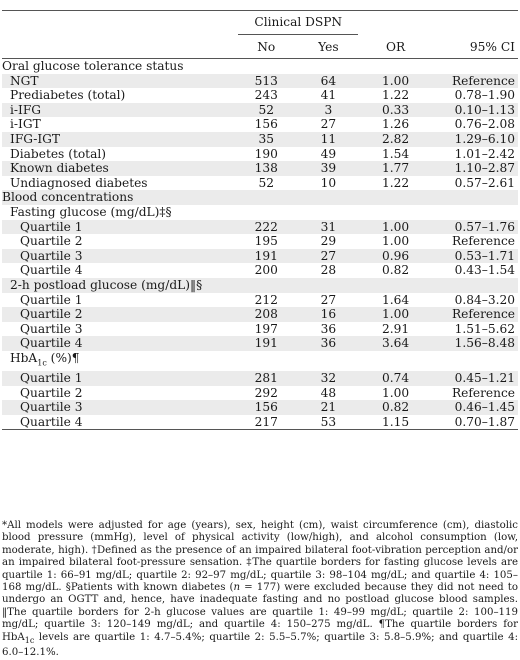  I want to click on table-row: i-IFG 52 3 0.33 0.10–1.13, so click(260, 110).